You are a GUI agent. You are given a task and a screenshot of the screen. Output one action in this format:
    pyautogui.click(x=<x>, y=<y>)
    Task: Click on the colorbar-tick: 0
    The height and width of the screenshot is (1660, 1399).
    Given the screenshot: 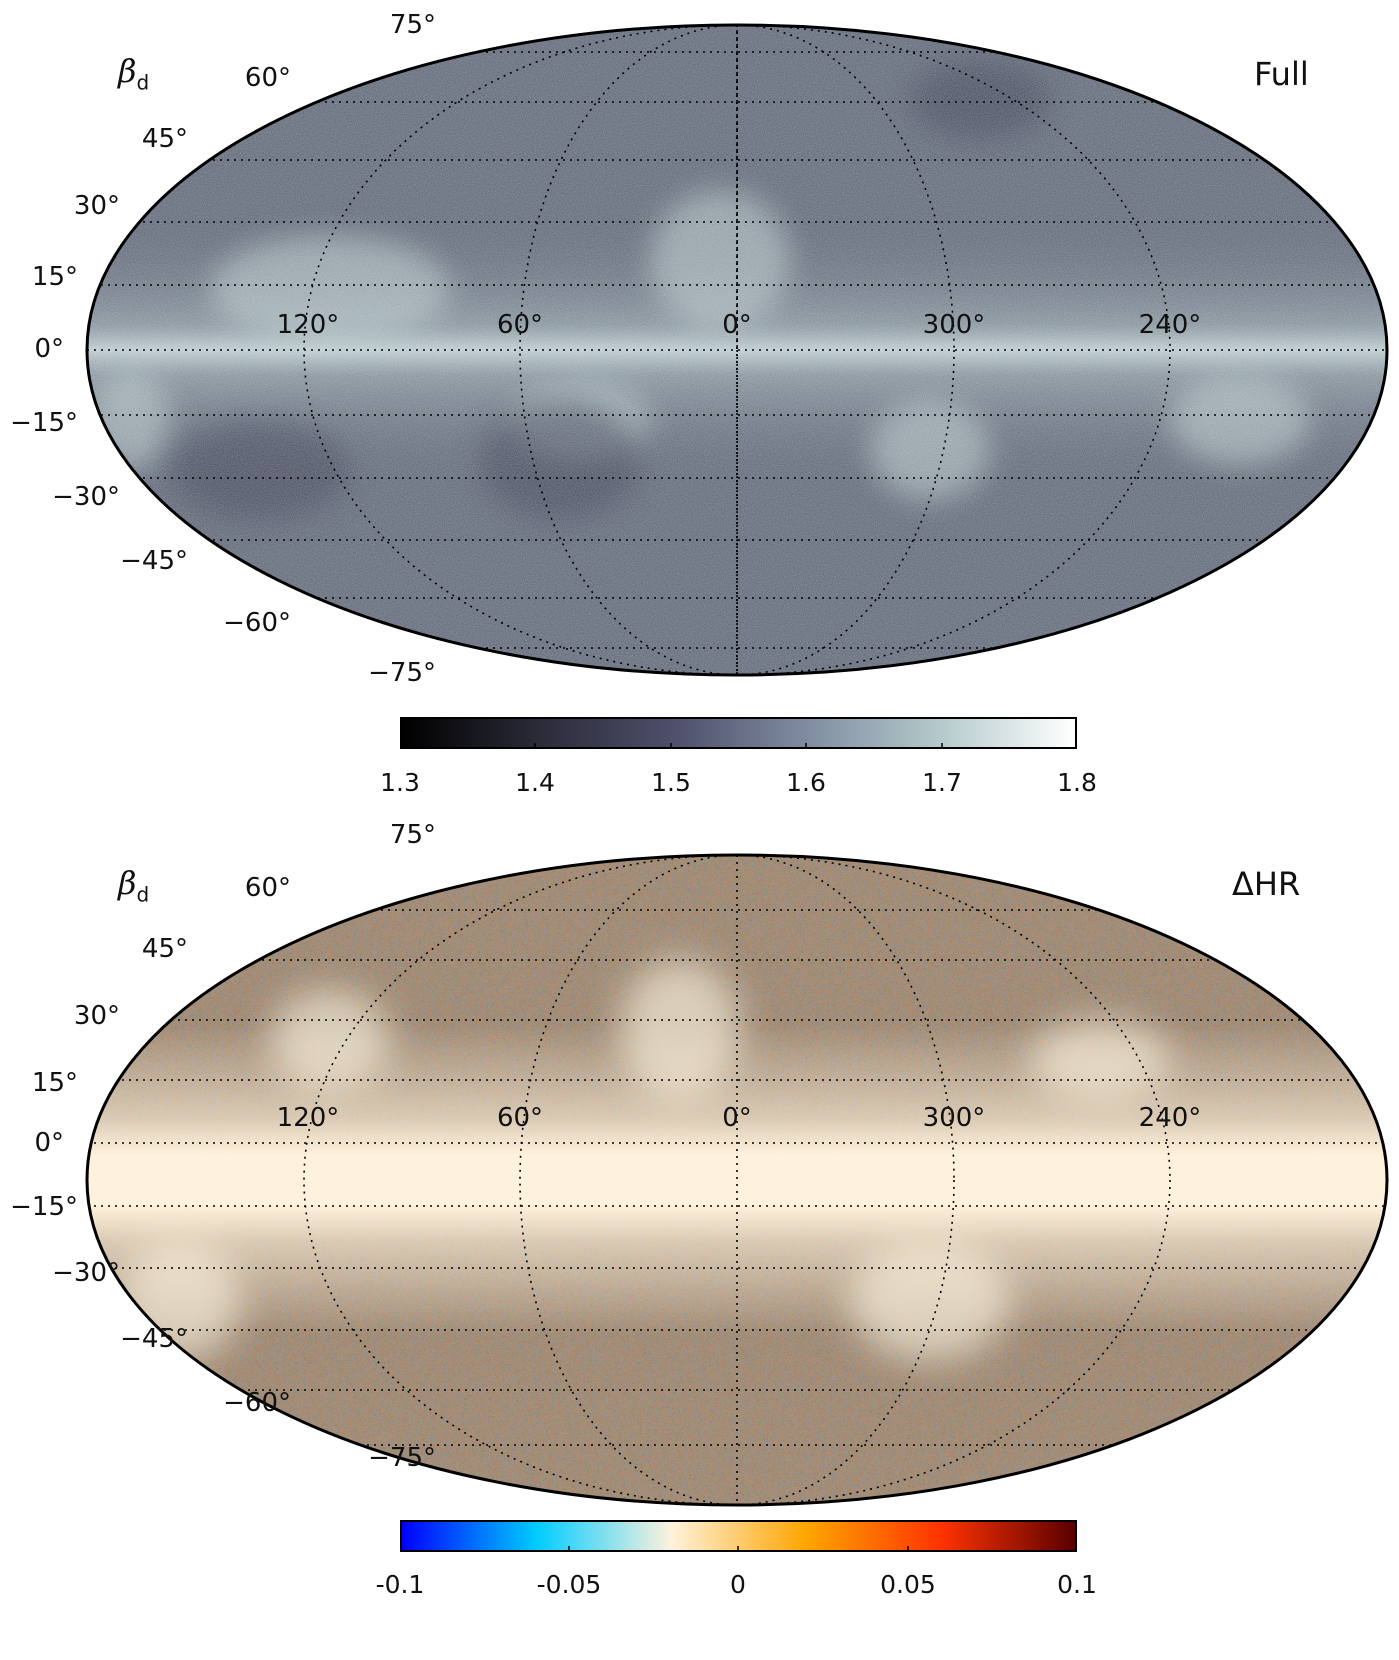 What is the action you would take?
    pyautogui.click(x=738, y=1584)
    